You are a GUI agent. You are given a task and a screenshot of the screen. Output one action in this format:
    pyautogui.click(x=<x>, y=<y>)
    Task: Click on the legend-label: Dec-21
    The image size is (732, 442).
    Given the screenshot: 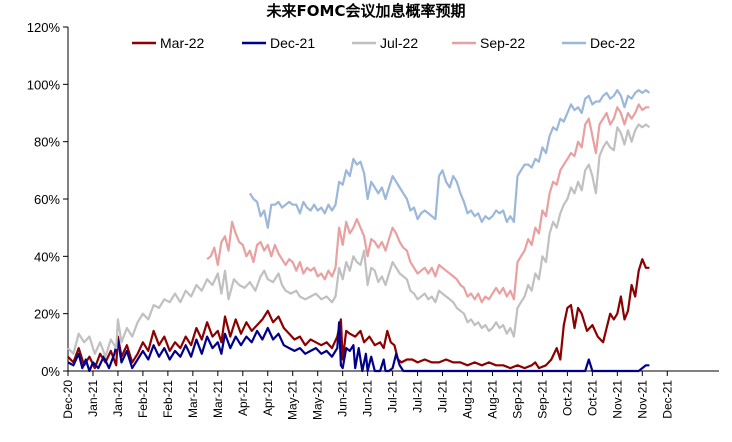 What is the action you would take?
    pyautogui.click(x=292, y=43)
    